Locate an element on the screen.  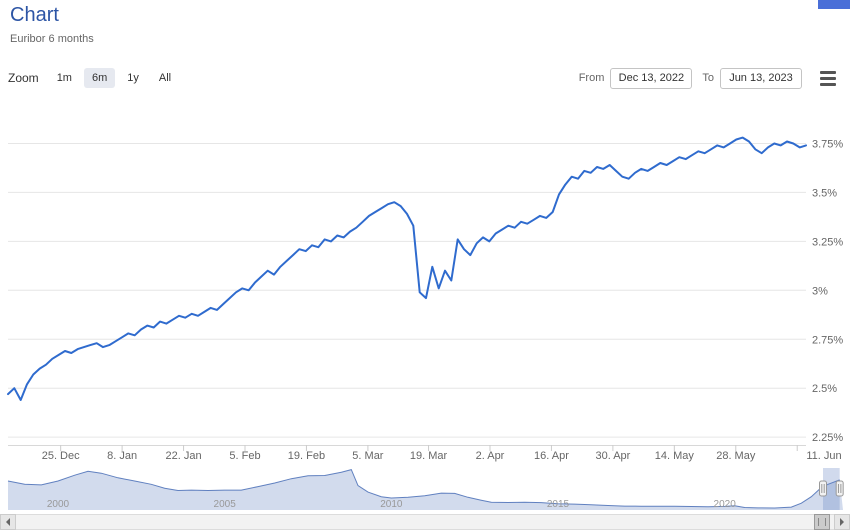
svg-text: 3.25% is located at coordinates (827, 242).